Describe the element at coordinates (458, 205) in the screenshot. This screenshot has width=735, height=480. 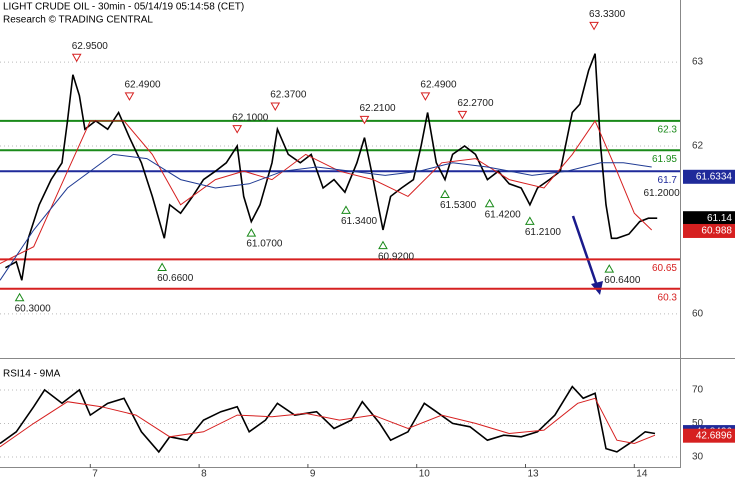
I see `low-label: 61.5300` at that location.